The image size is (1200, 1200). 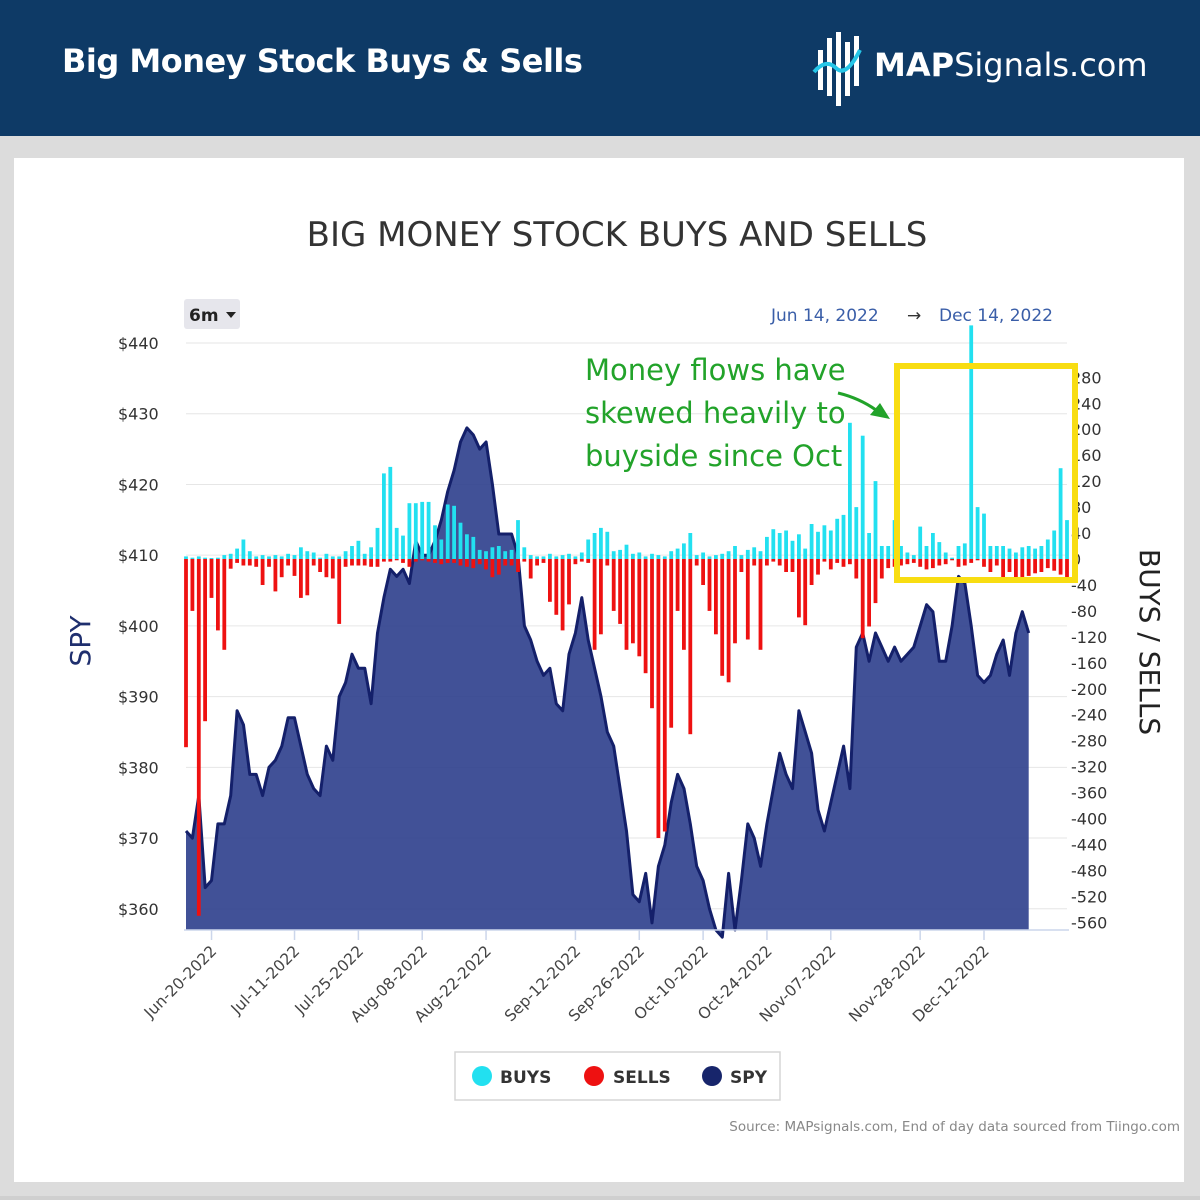 I want to click on left-axis-ticks: $440 $430 $420 $410 $400 $390 $380 $370 $360, so click(x=138, y=626).